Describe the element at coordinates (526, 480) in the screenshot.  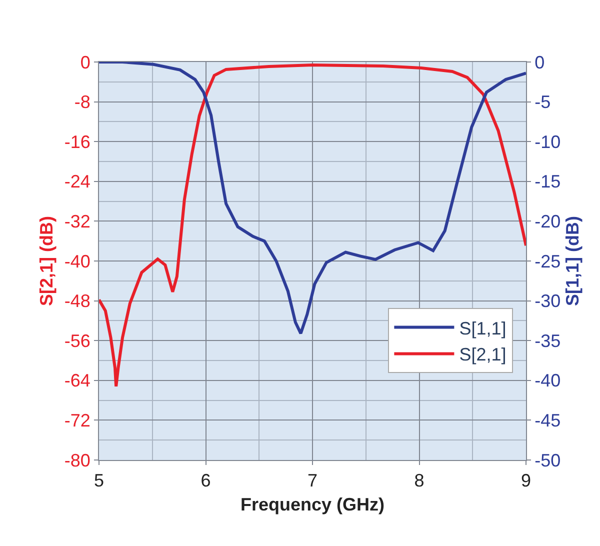
I see `x-tick-label: 9` at that location.